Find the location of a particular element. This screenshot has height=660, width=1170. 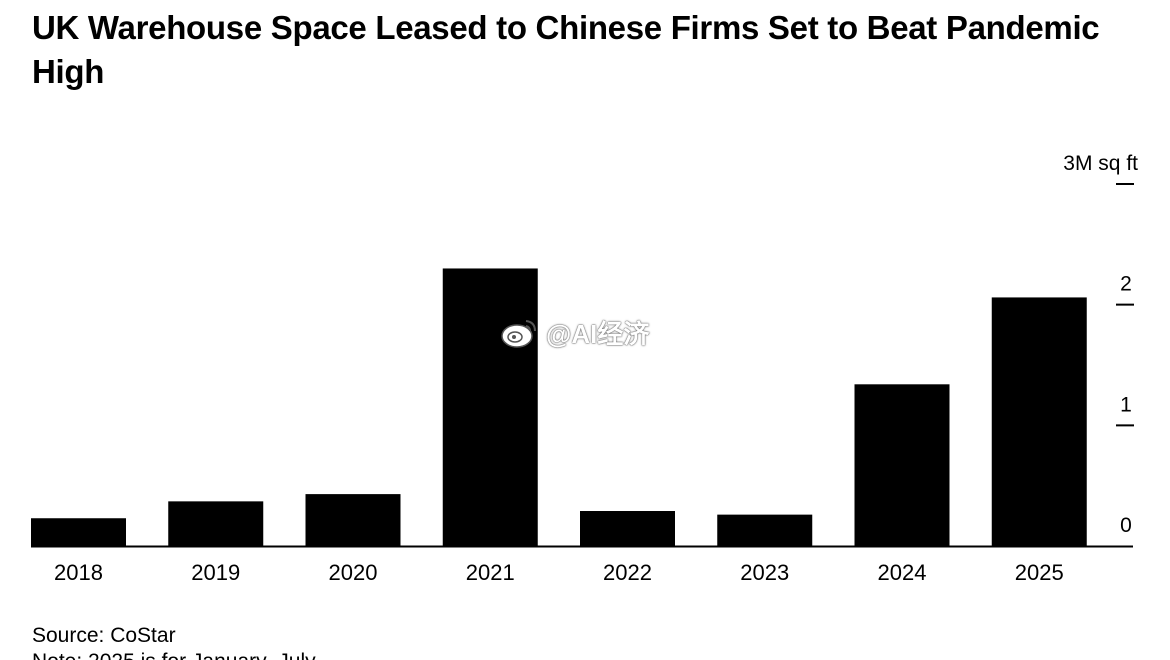

x-tick-label-2025: 2025 is located at coordinates (1039, 572).